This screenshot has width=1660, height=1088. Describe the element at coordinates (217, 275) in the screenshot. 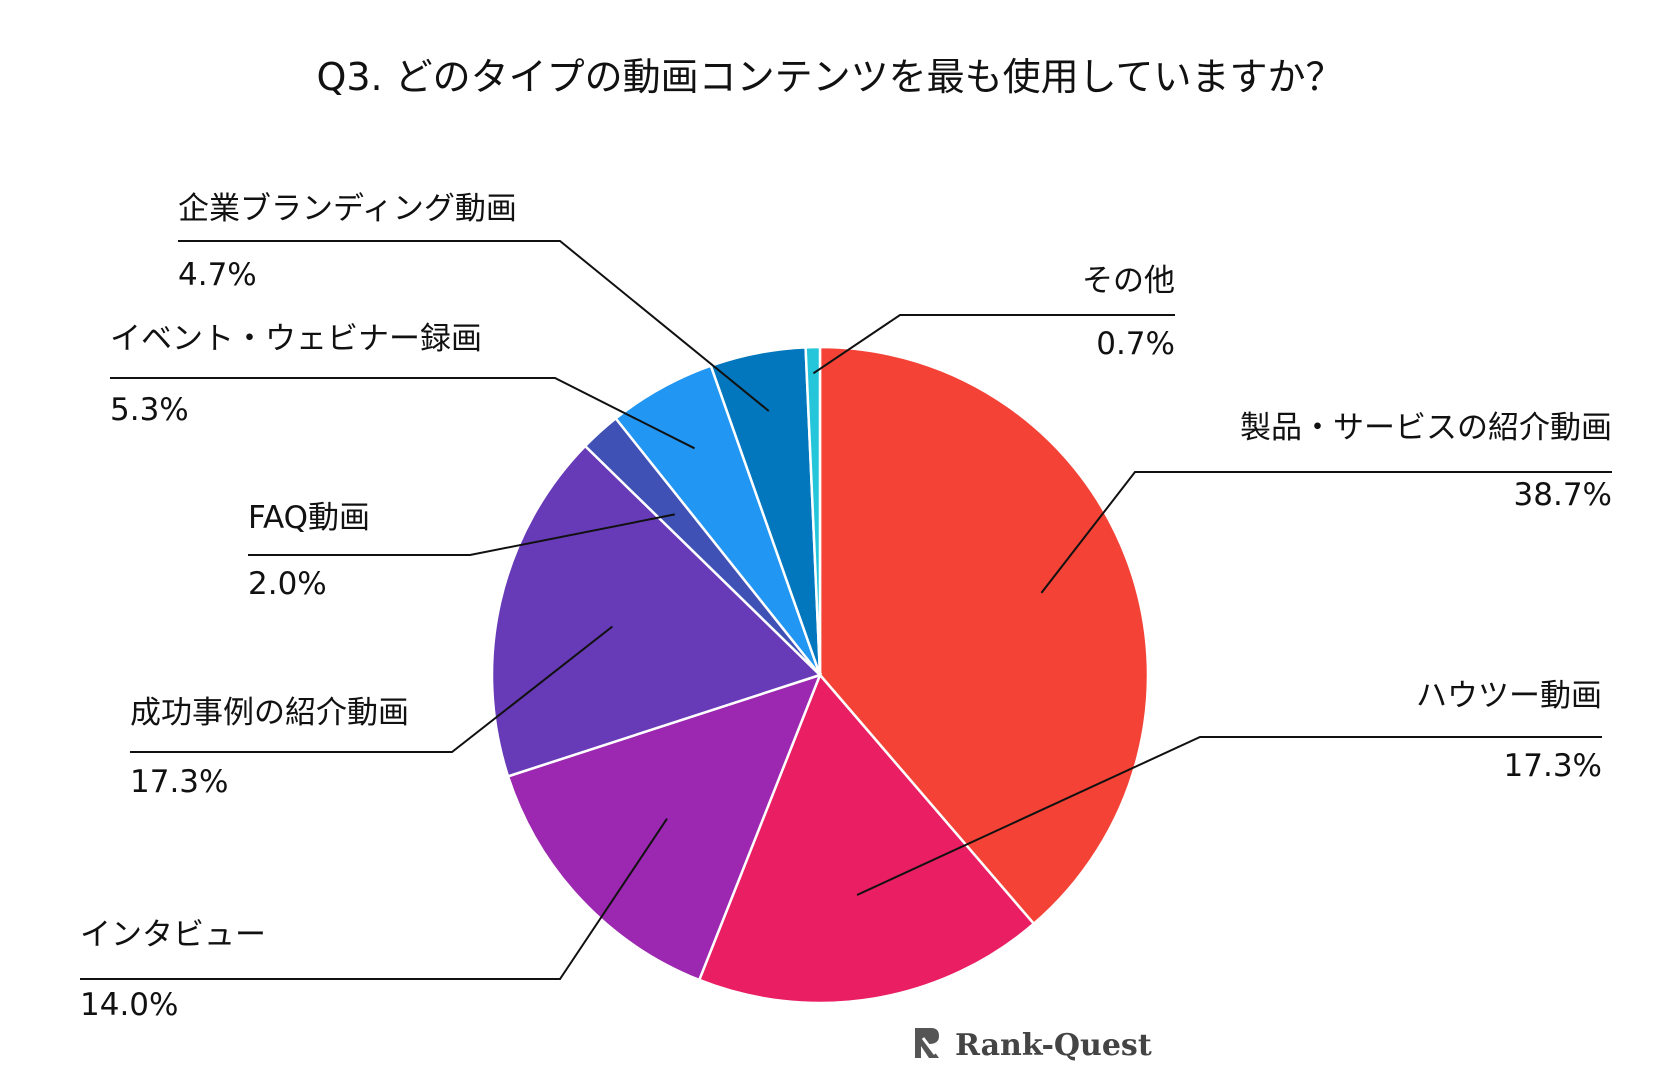

I see `slice-value-label-6: 4.7%` at that location.